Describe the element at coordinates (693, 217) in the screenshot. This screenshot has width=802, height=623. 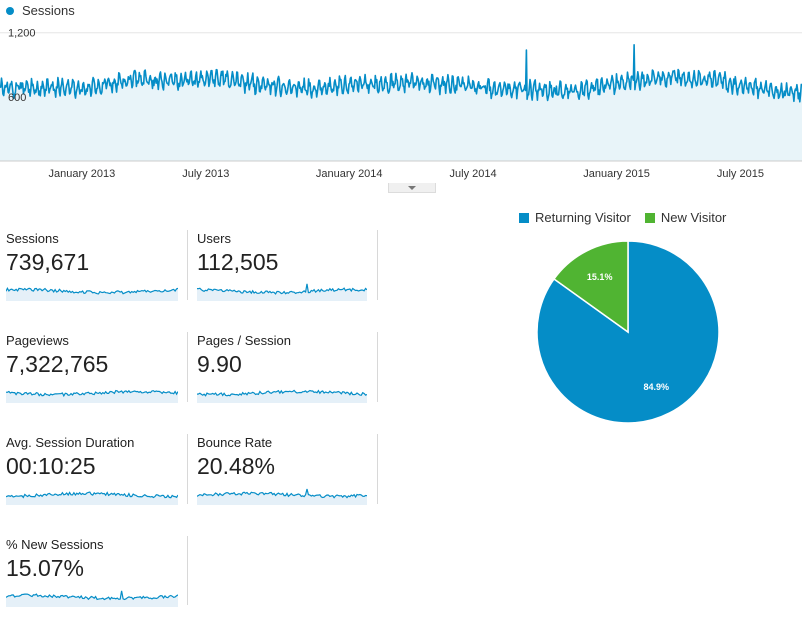
I see `legend-new-visitor-label: New Visitor` at that location.